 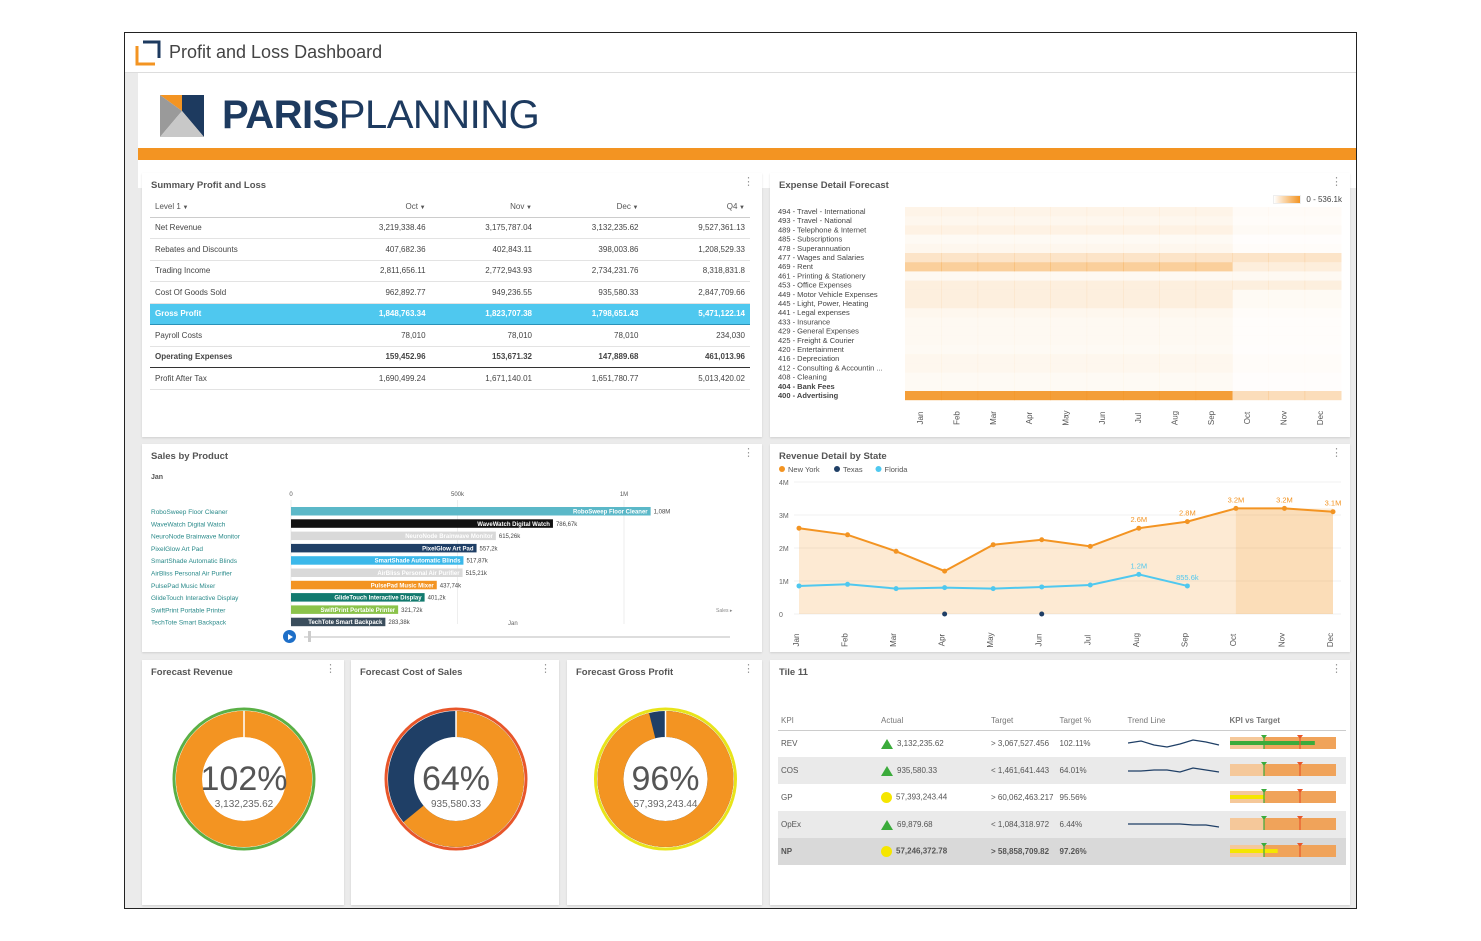 What do you see at coordinates (696, 356) in the screenshot?
I see `pl-cell: 461,013.96` at bounding box center [696, 356].